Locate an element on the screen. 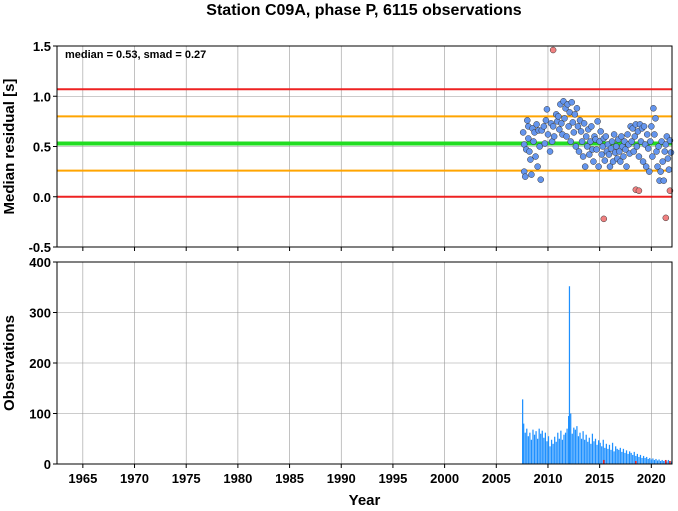  y-tick-label: 1.5 is located at coordinates (42, 46).